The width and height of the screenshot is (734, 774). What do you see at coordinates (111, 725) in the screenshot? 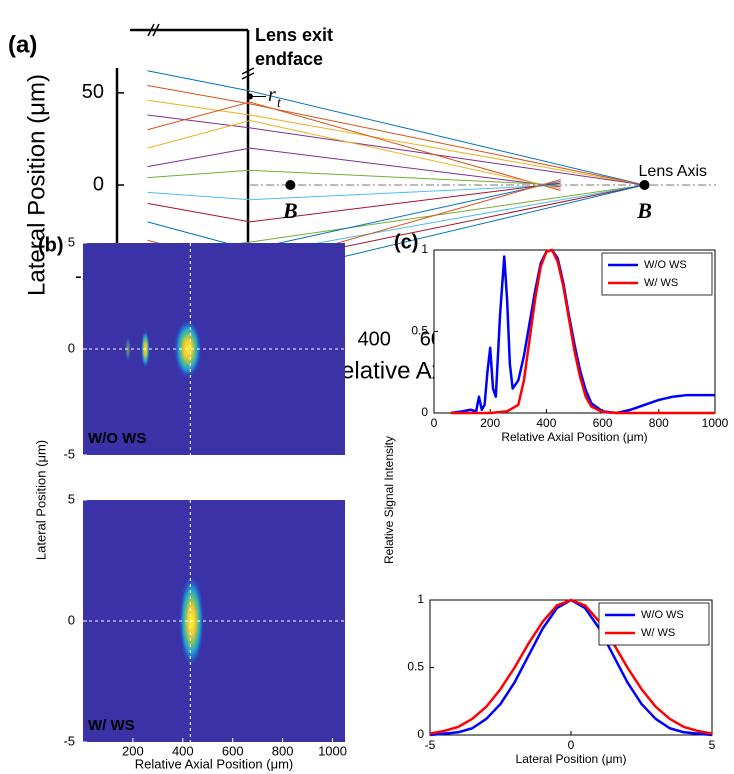
I see `overlay-label: W/ WS` at bounding box center [111, 725].